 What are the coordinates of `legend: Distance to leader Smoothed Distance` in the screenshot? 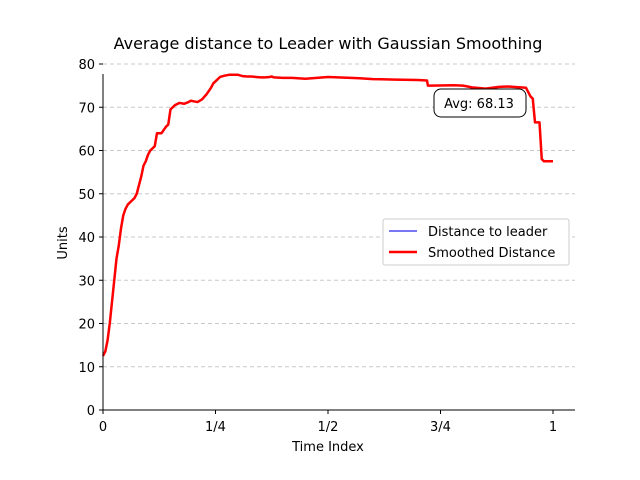 It's located at (476, 242).